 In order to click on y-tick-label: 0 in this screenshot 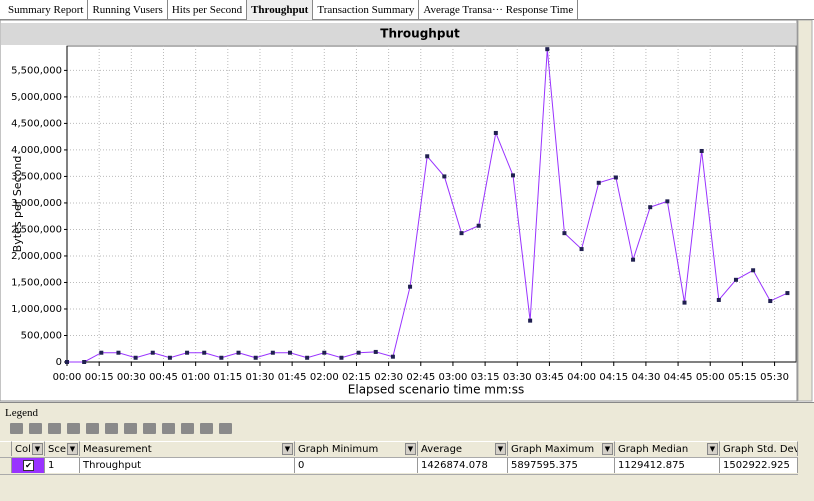, I will do `click(59, 362)`.